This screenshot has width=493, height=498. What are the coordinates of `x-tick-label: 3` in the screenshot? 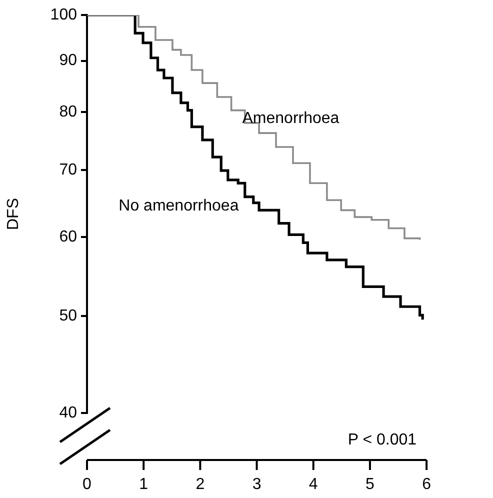 It's located at (257, 485).